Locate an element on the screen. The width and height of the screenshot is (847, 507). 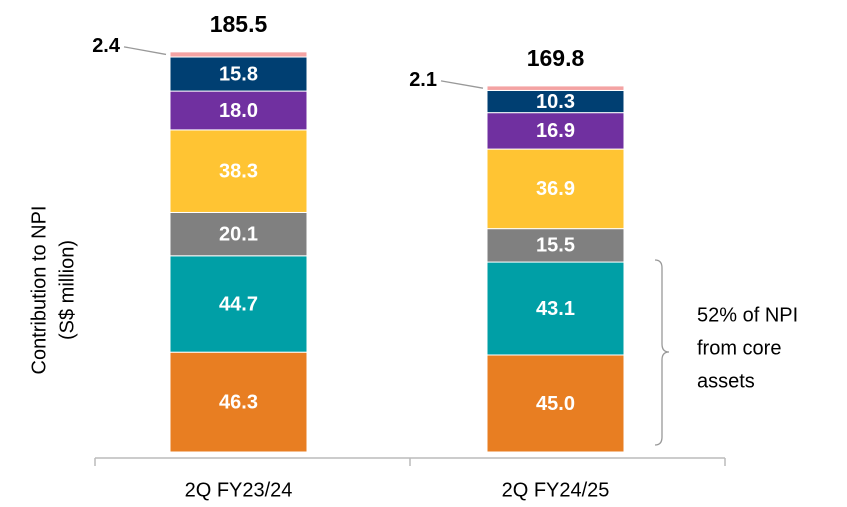
x-tick-label: 2Q FY23/24 is located at coordinates (239, 490).